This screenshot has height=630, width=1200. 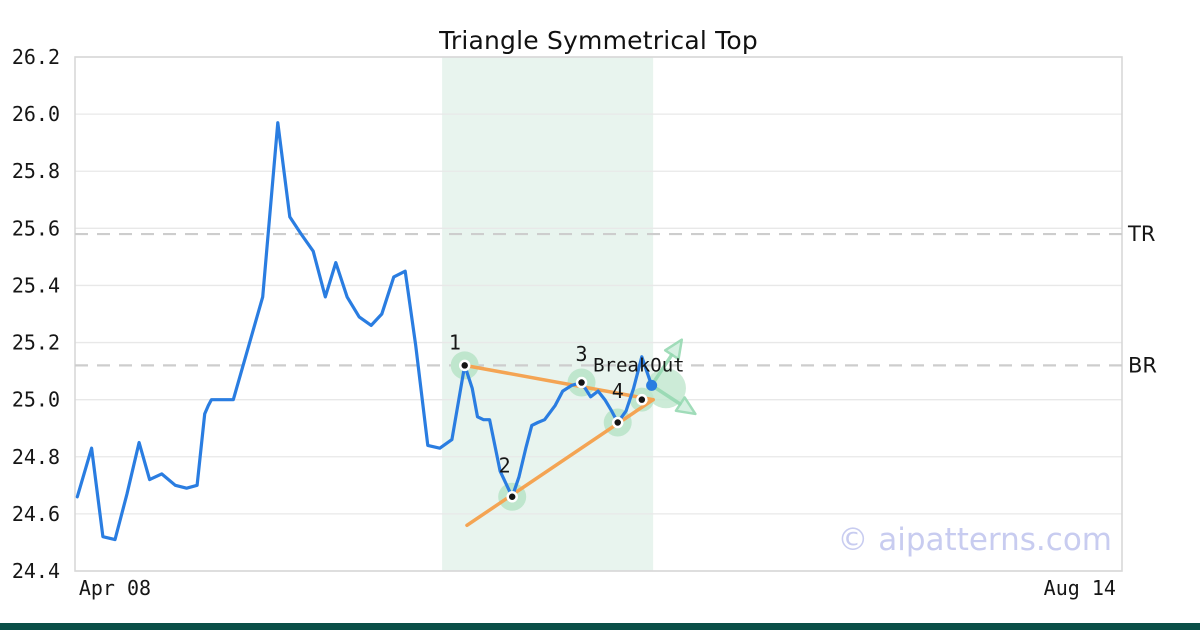 I want to click on breakout-label: BreakOut, so click(x=639, y=365).